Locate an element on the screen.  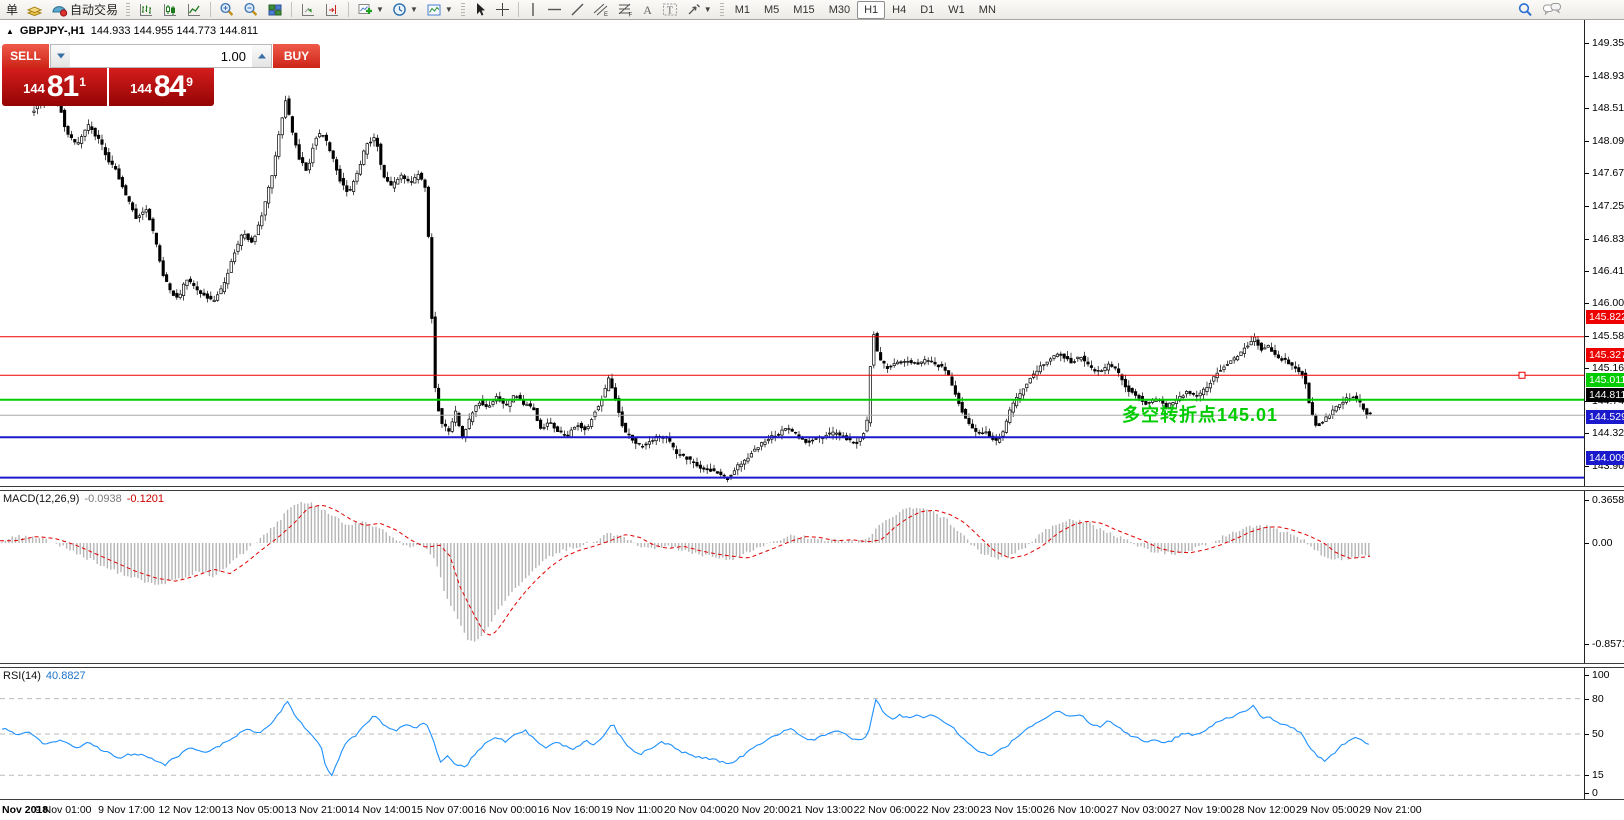
macd-scale-tick: 0.00 is located at coordinates (1598, 543).